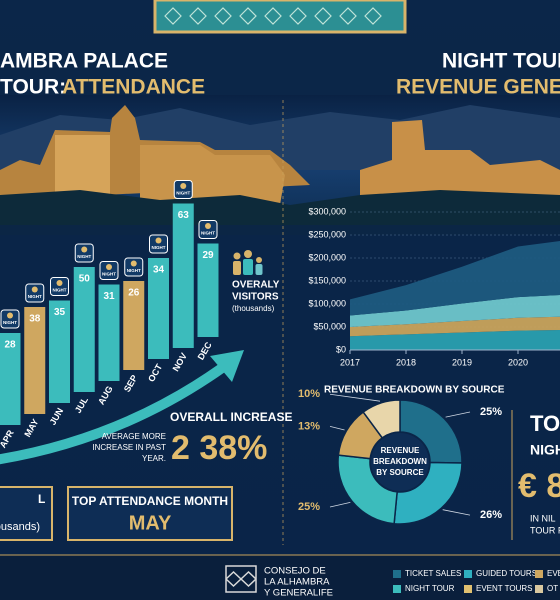 This screenshot has width=560, height=600. I want to click on top-banner, so click(280, 17).